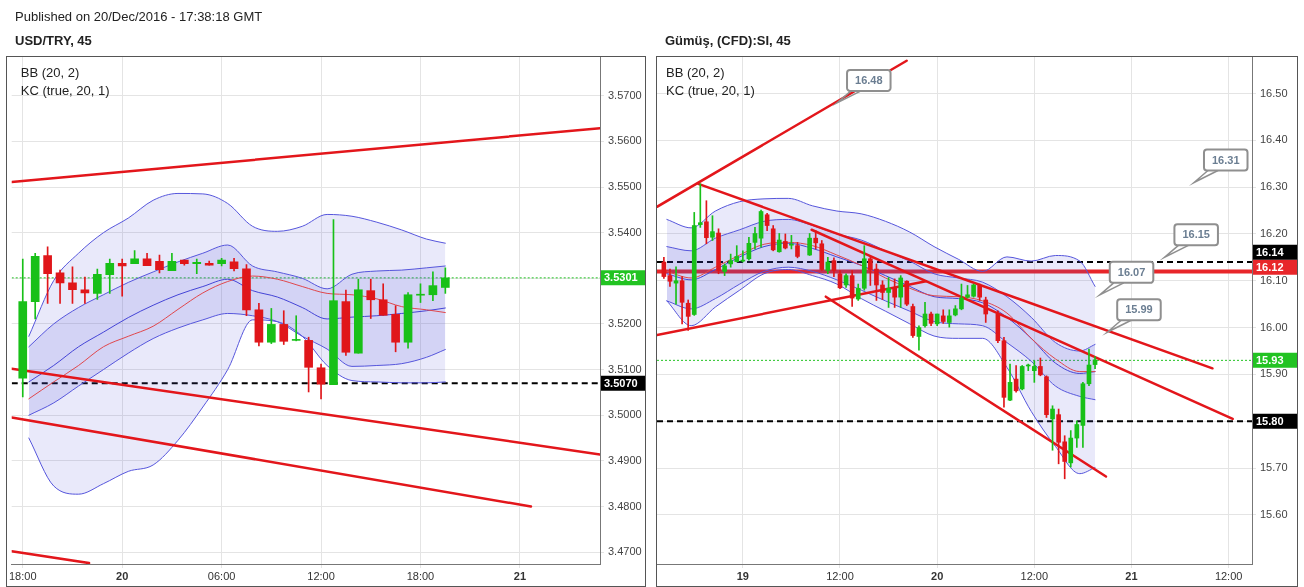 This screenshot has width=1304, height=587. What do you see at coordinates (621, 382) in the screenshot?
I see `ref-line-label: 3.5070` at bounding box center [621, 382].